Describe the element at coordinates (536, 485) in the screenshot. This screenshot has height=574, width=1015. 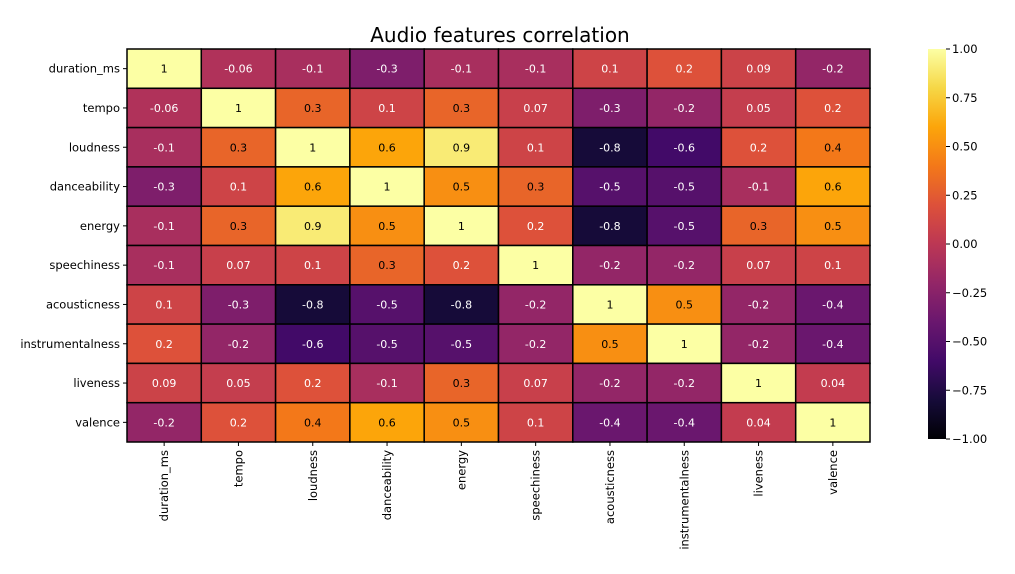
I see `x-tick-label: speechiness` at that location.